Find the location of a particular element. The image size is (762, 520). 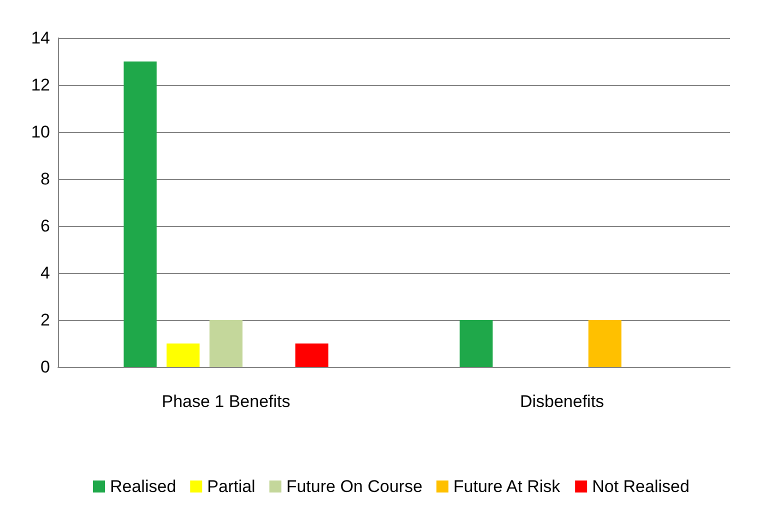

x-tick-label: Phase 1 Benefits is located at coordinates (226, 401).